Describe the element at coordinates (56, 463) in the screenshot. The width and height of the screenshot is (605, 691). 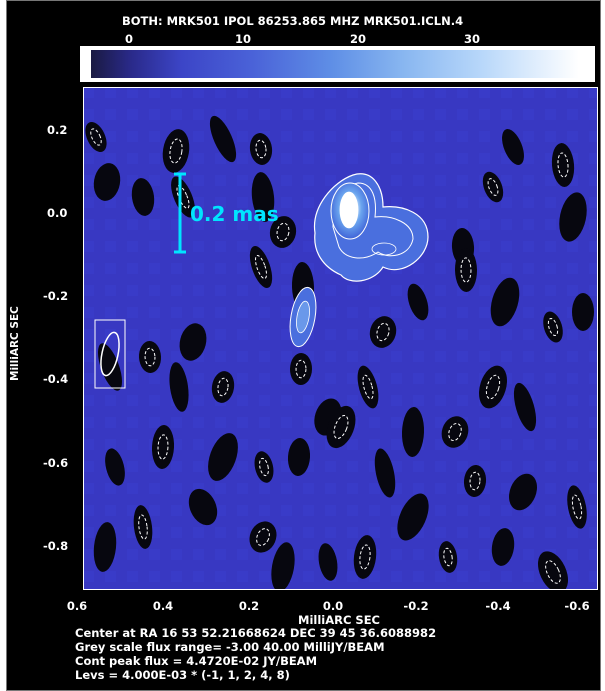
I see `y-tick: -0.6` at that location.